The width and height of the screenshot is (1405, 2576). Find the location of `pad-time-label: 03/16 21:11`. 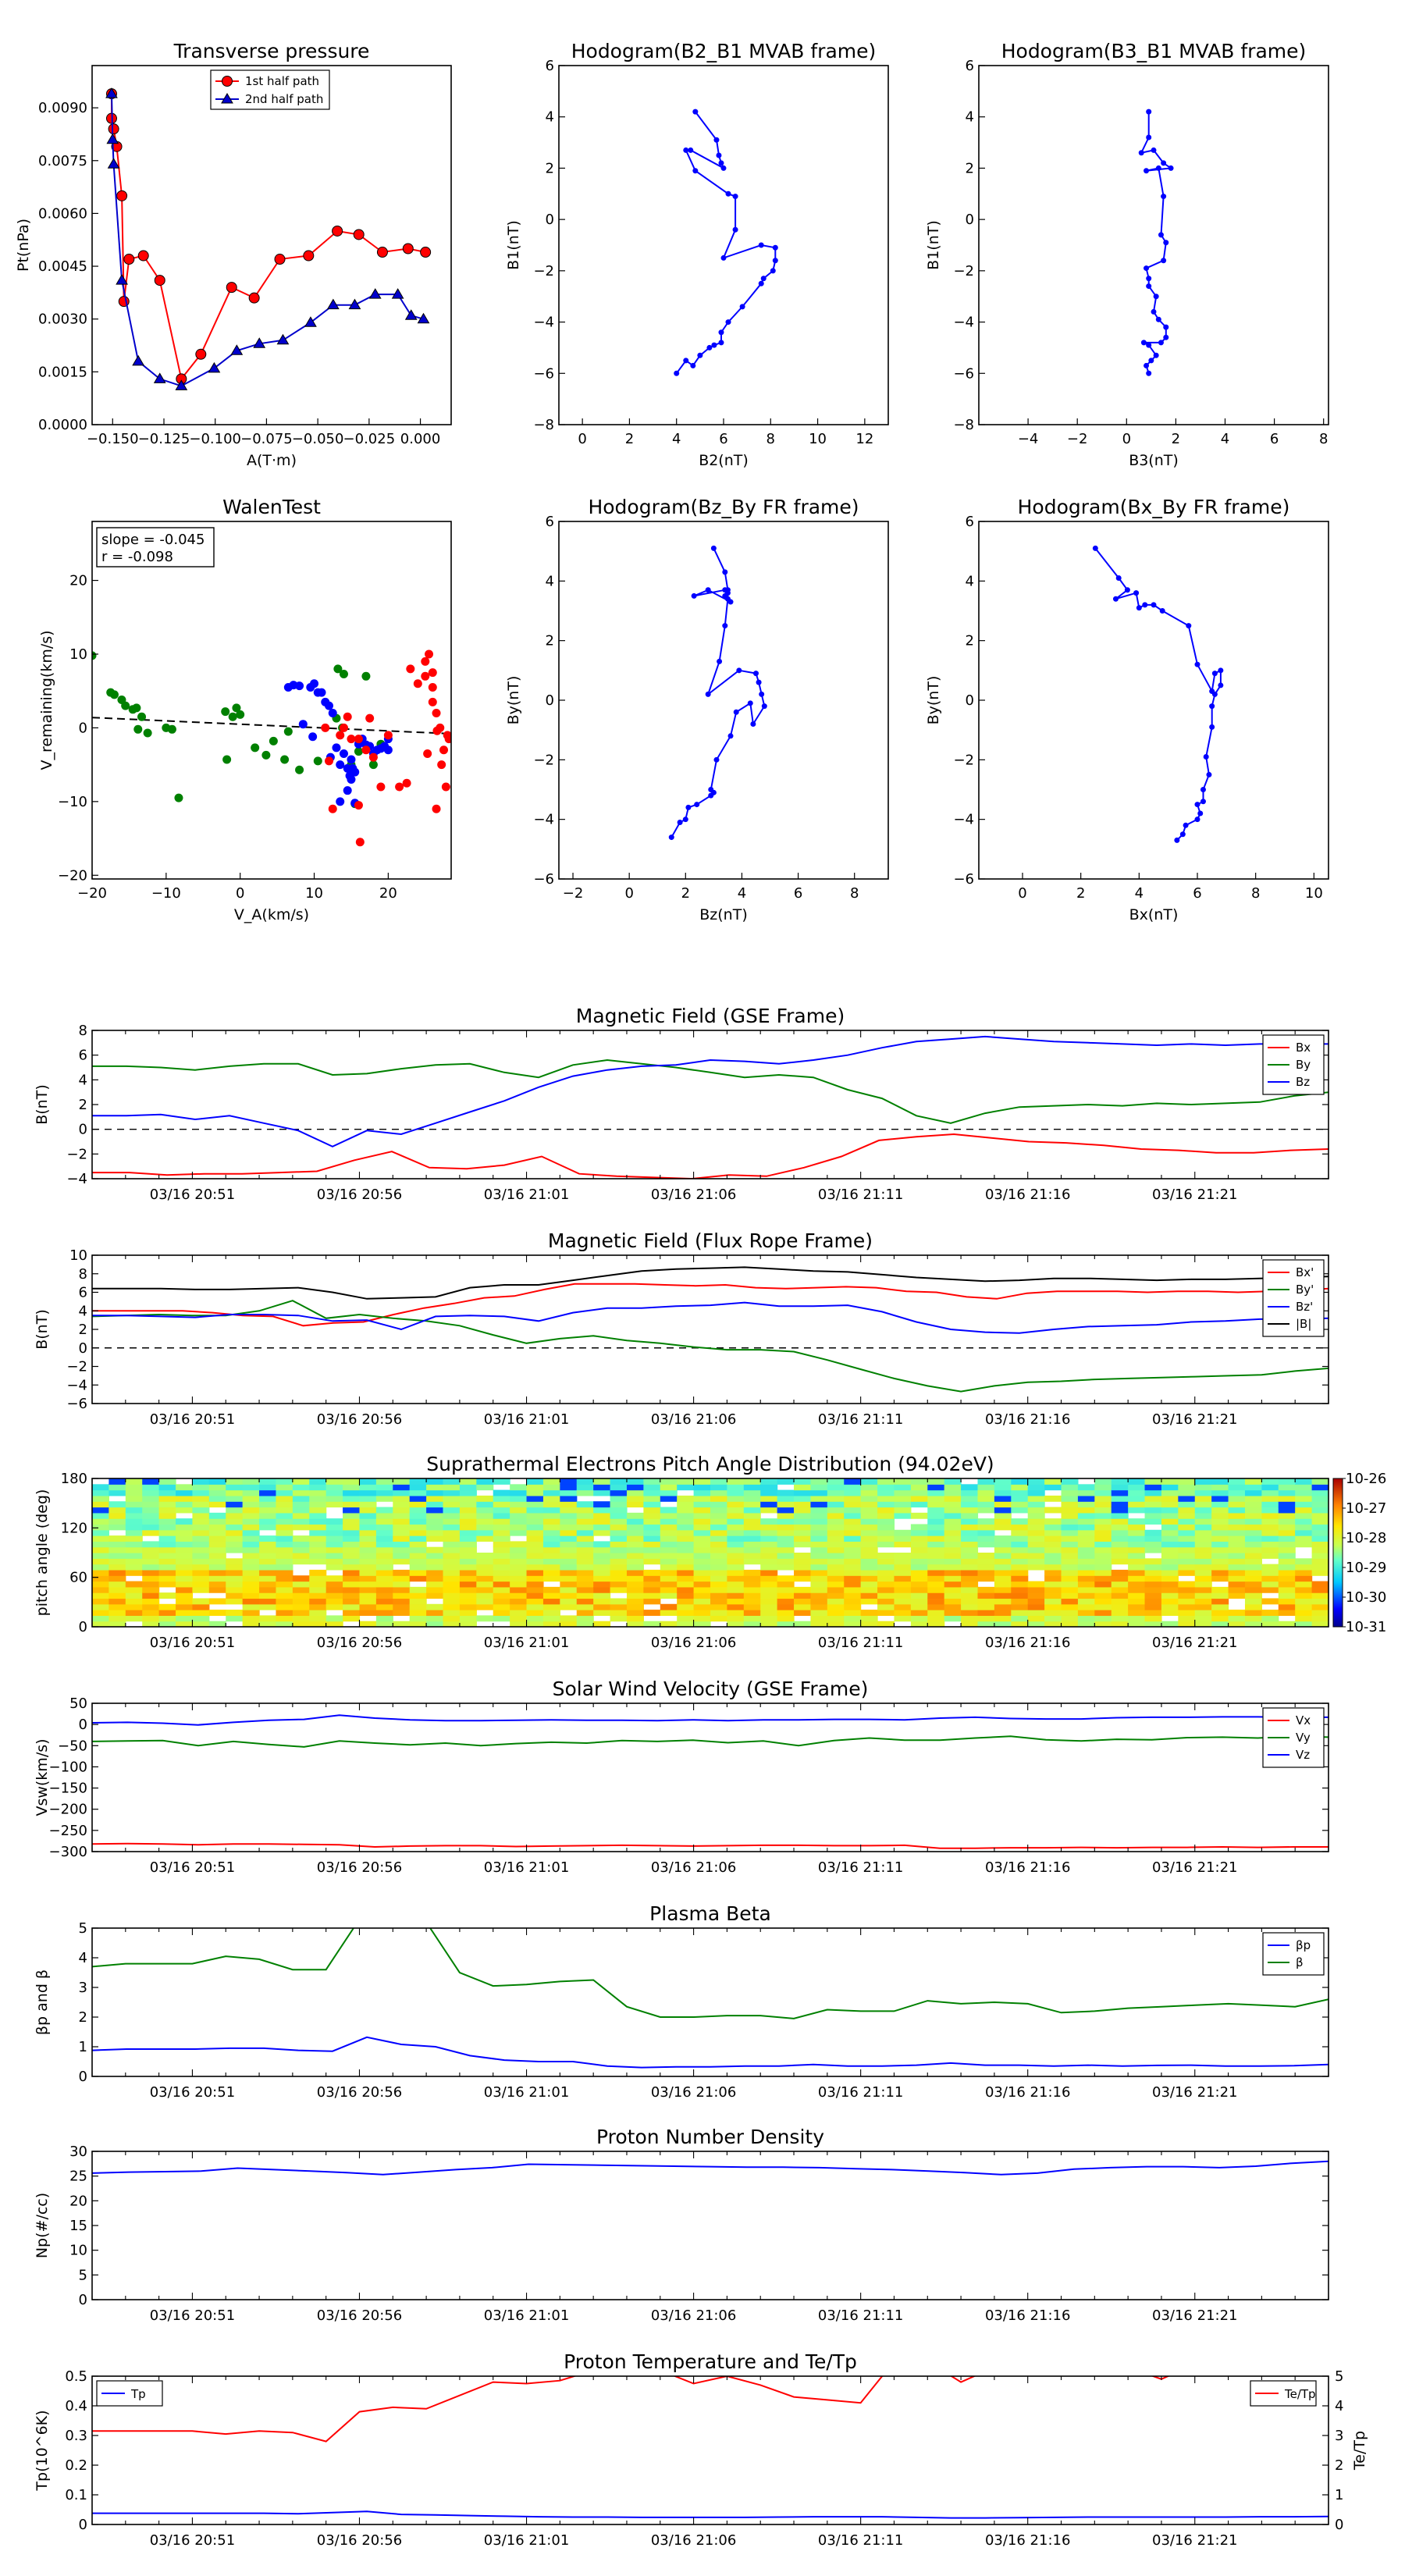

pad-time-label: 03/16 21:11 is located at coordinates (861, 1643).